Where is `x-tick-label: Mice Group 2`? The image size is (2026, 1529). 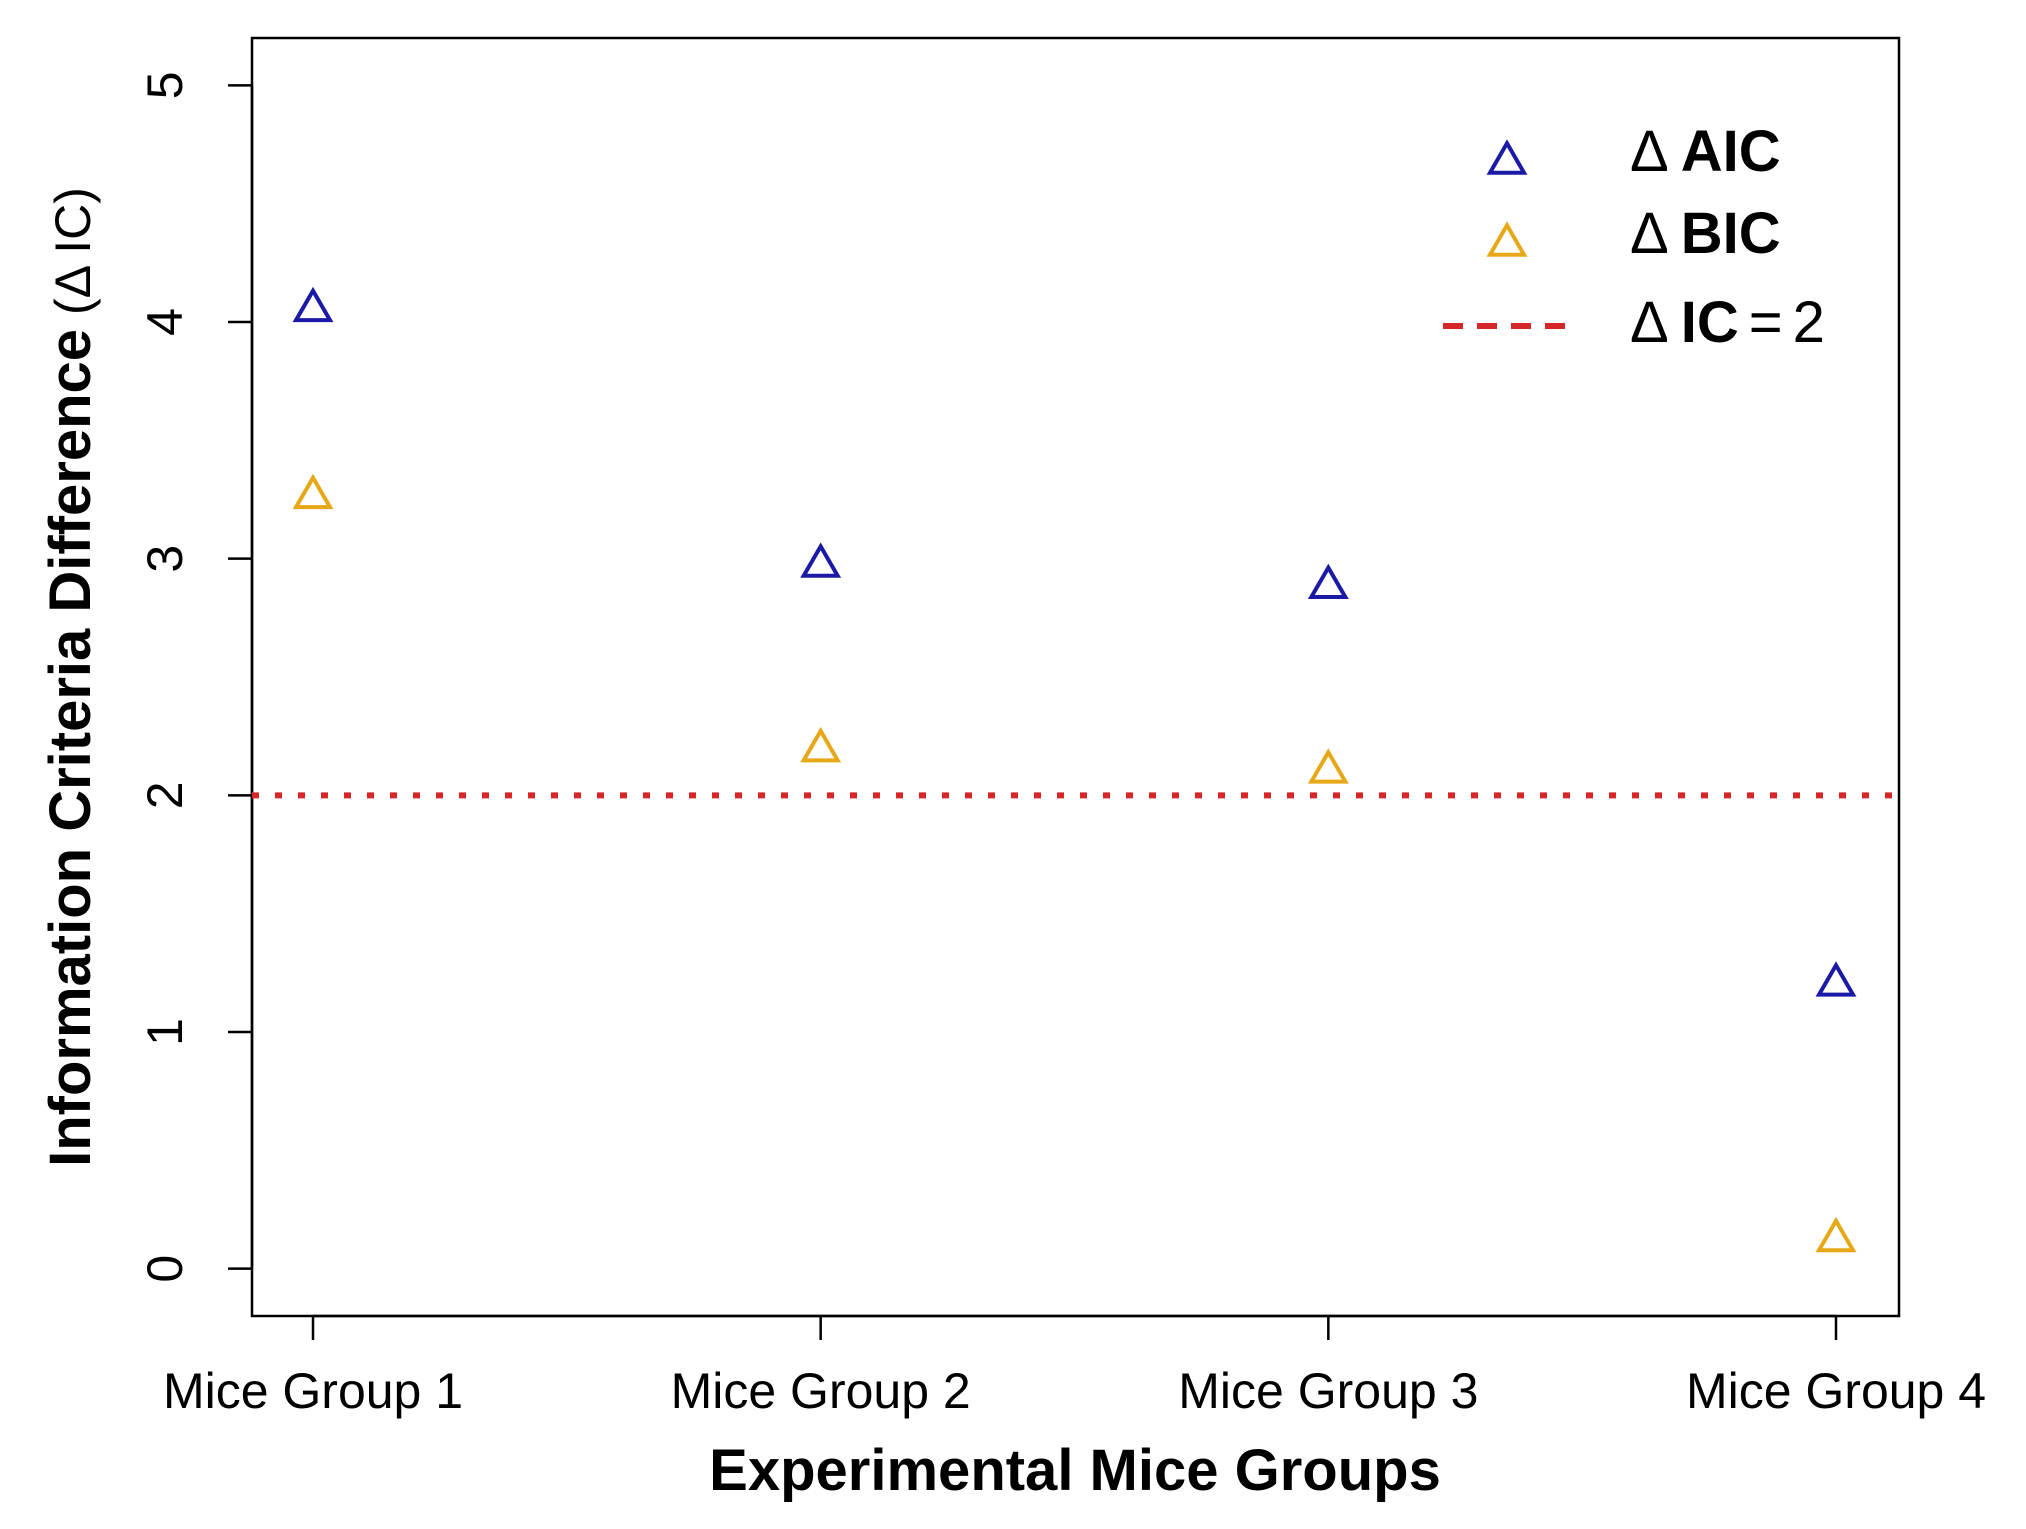
x-tick-label: Mice Group 2 is located at coordinates (821, 1391).